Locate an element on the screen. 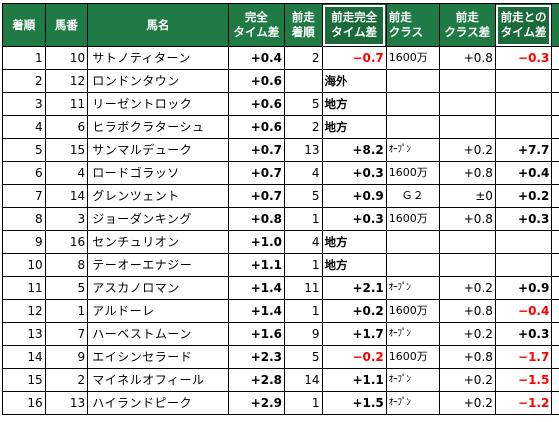  table-row: 10 8 テーオーエナジー +1.1 1 地方 is located at coordinates (280, 265).